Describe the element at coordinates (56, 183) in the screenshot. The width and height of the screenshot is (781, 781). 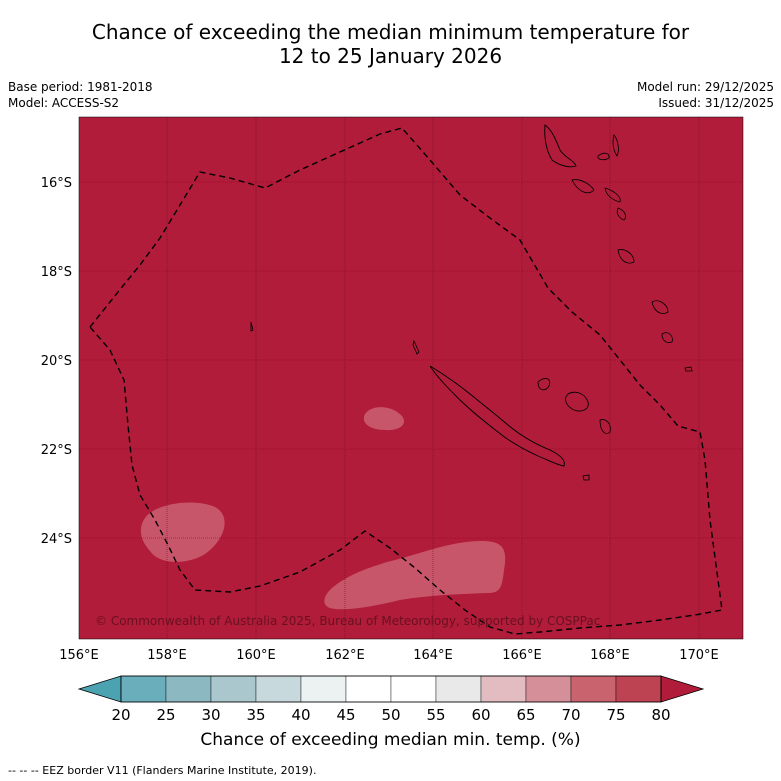
I see `lat-label-16s: 16°S` at that location.